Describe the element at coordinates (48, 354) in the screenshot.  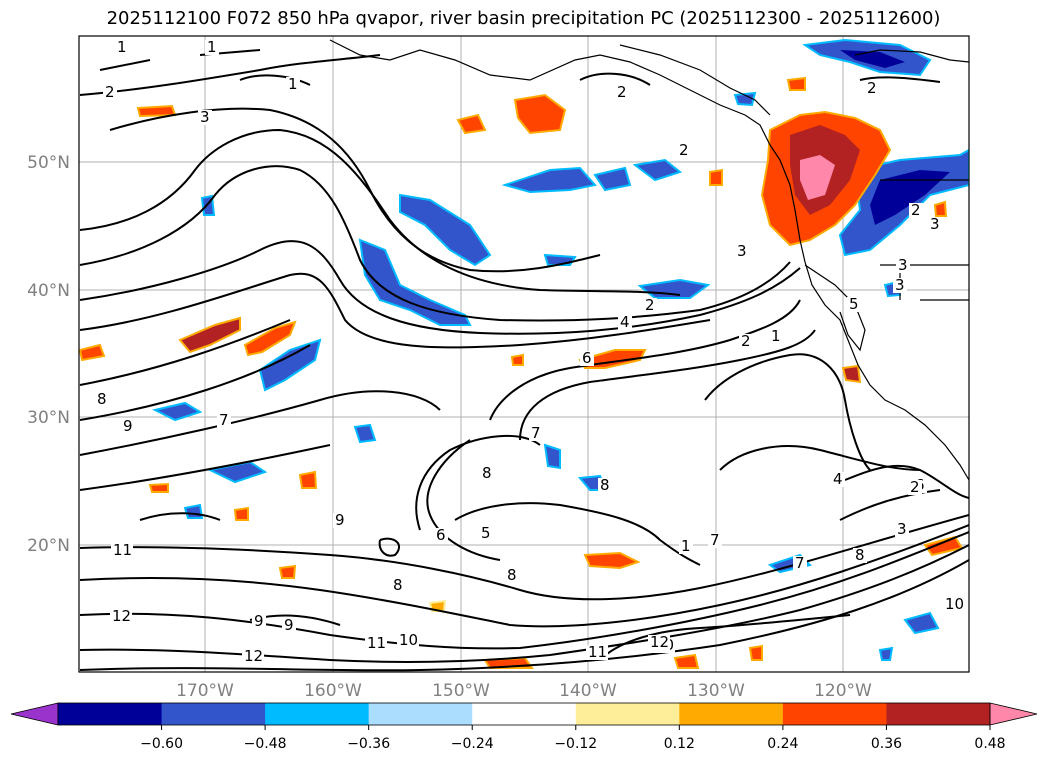
I see `latitude-labels: 50°N 40°N 30°N 20°N` at that location.